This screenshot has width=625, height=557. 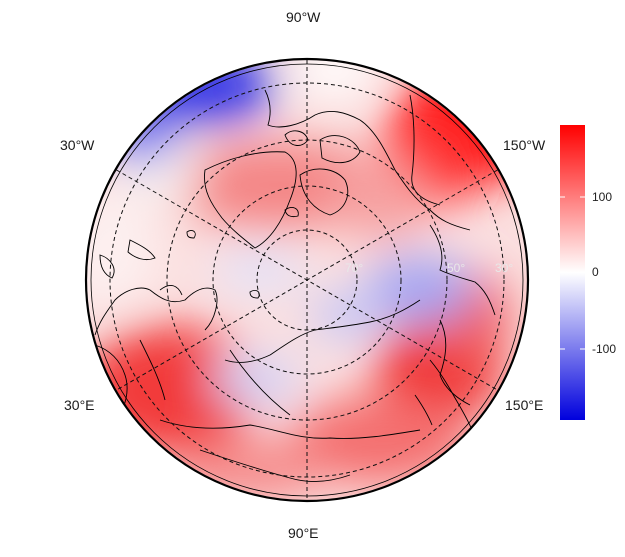 What do you see at coordinates (524, 405) in the screenshot?
I see `lon-label-lower-right: 150°E` at bounding box center [524, 405].